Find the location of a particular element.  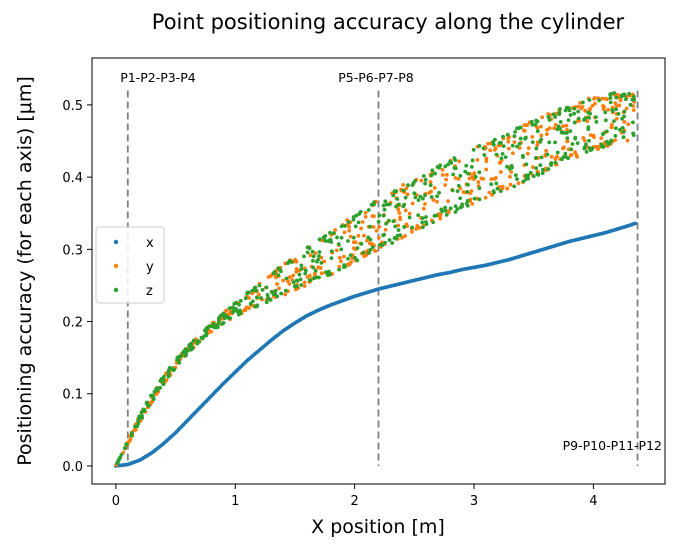

x-axis-label: X position [m] is located at coordinates (378, 527).